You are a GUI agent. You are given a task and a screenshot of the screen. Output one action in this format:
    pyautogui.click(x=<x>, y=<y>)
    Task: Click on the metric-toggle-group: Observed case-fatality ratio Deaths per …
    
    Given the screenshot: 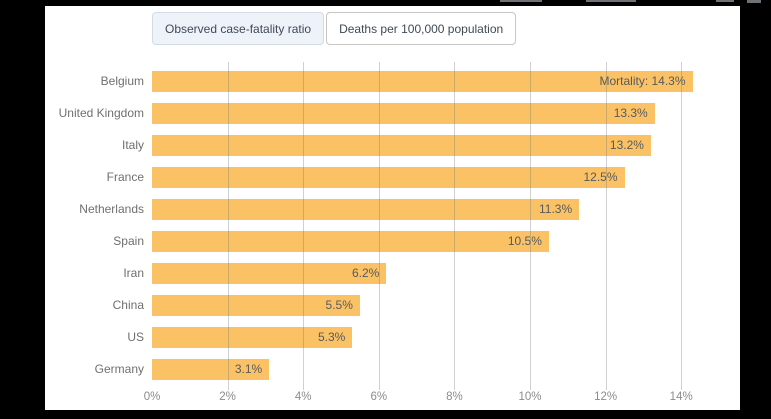 What is the action you would take?
    pyautogui.click(x=334, y=28)
    